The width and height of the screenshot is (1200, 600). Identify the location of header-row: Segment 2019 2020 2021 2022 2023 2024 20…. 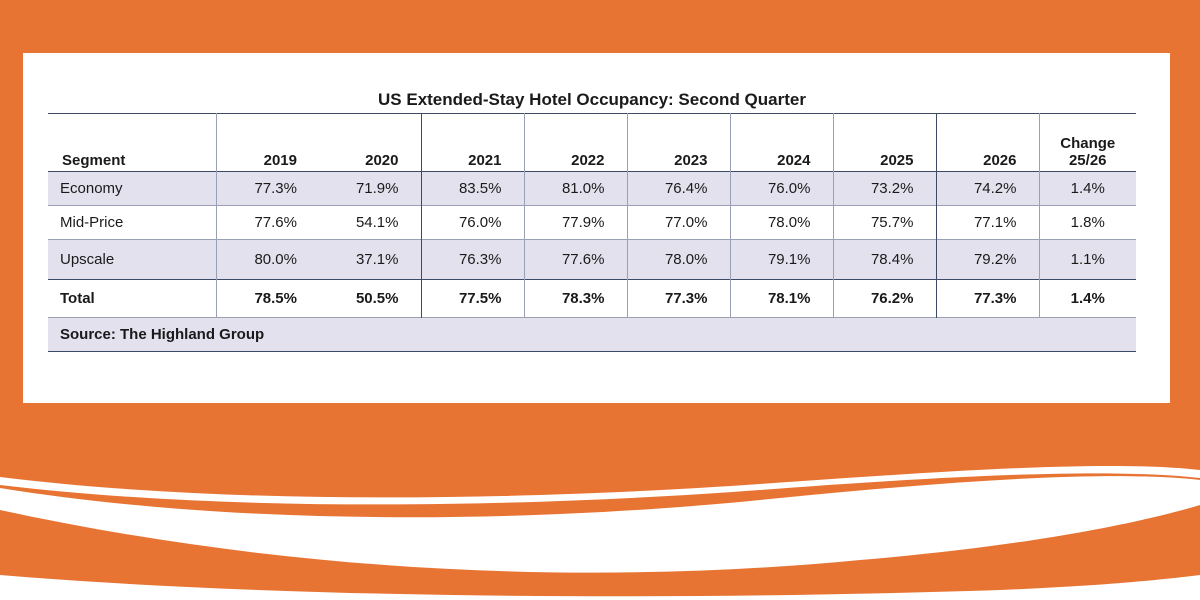
(592, 142).